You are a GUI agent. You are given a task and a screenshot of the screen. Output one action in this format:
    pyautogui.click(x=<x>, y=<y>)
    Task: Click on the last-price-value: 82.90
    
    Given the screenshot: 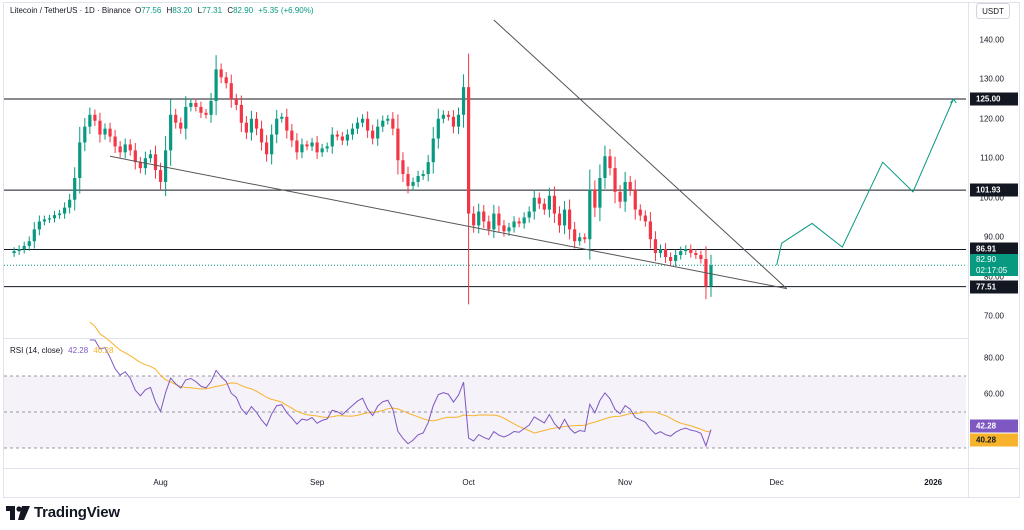 What is the action you would take?
    pyautogui.click(x=986, y=260)
    